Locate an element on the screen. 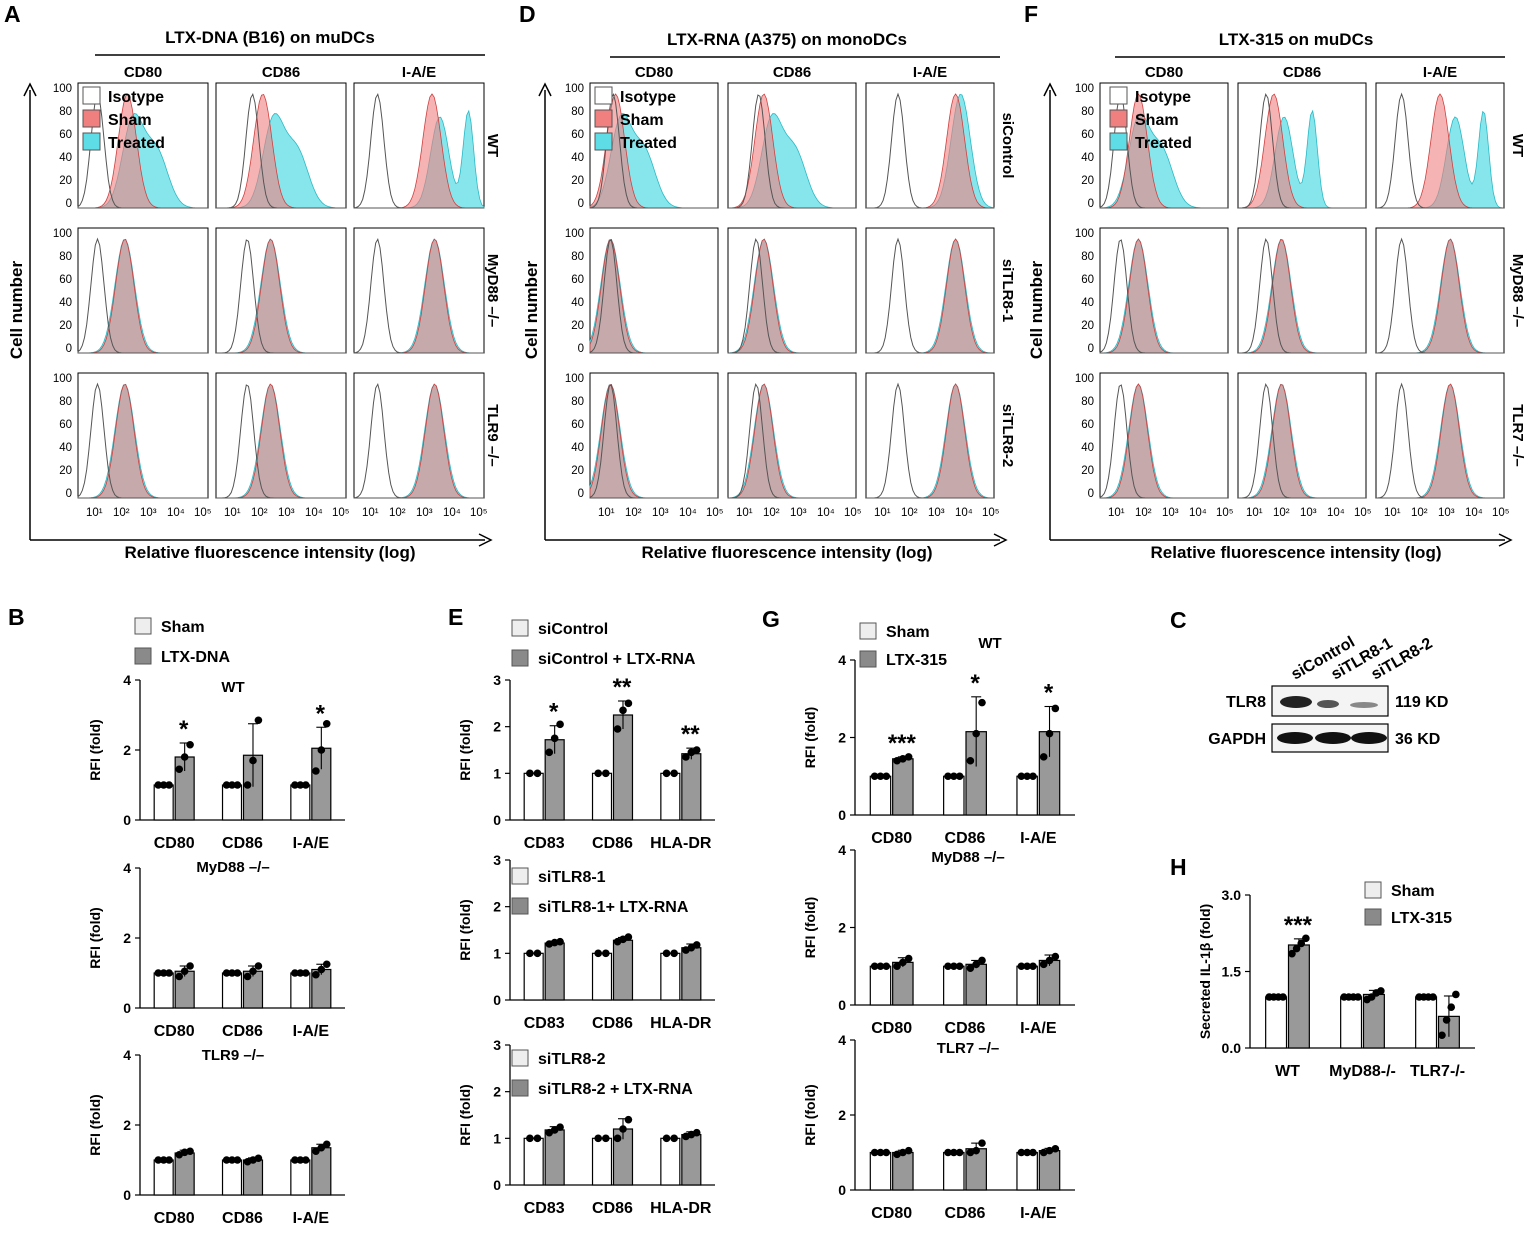 The width and height of the screenshot is (1535, 1240). y-tick-label: 80 is located at coordinates (577, 402).